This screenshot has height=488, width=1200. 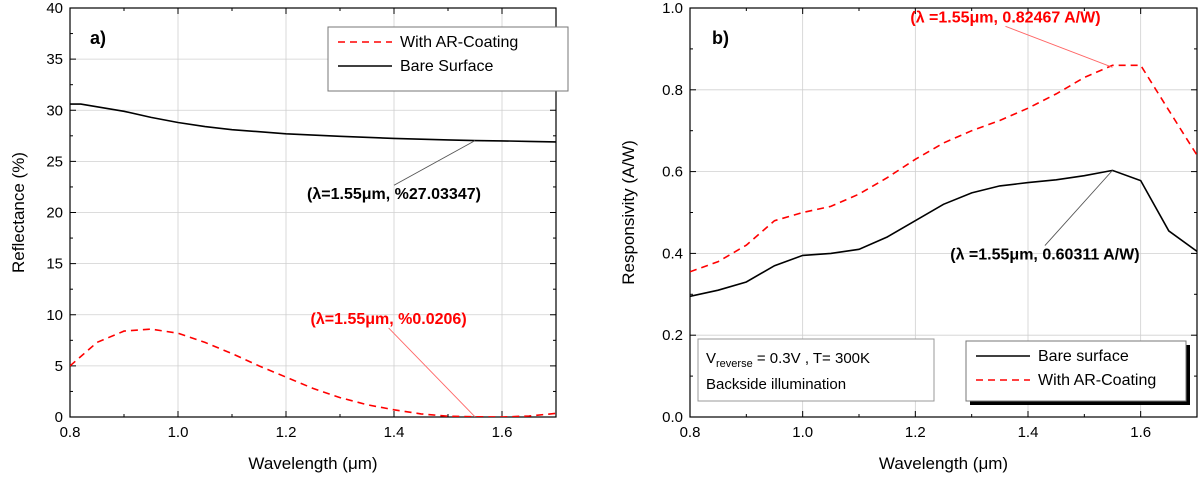 What do you see at coordinates (98, 38) in the screenshot?
I see `panel-label: a)` at bounding box center [98, 38].